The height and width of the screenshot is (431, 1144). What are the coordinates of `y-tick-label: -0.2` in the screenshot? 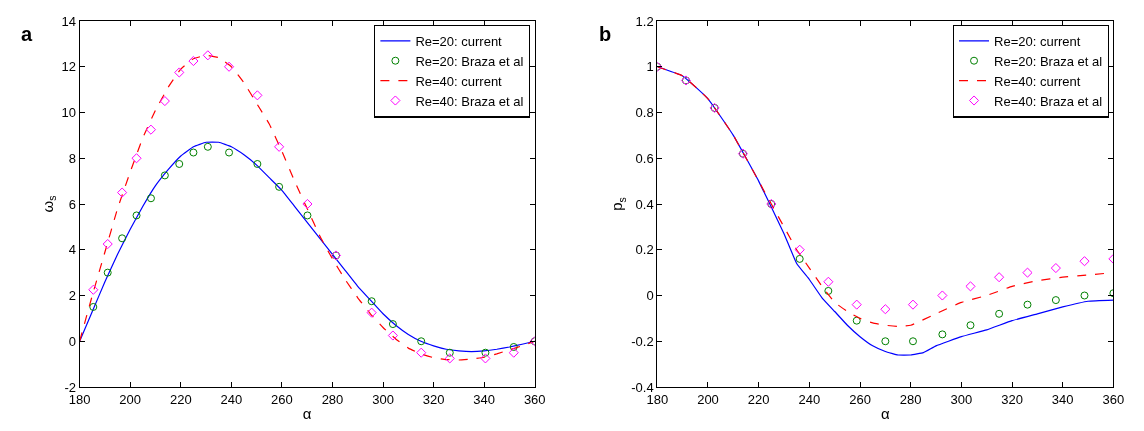 It's located at (642, 341).